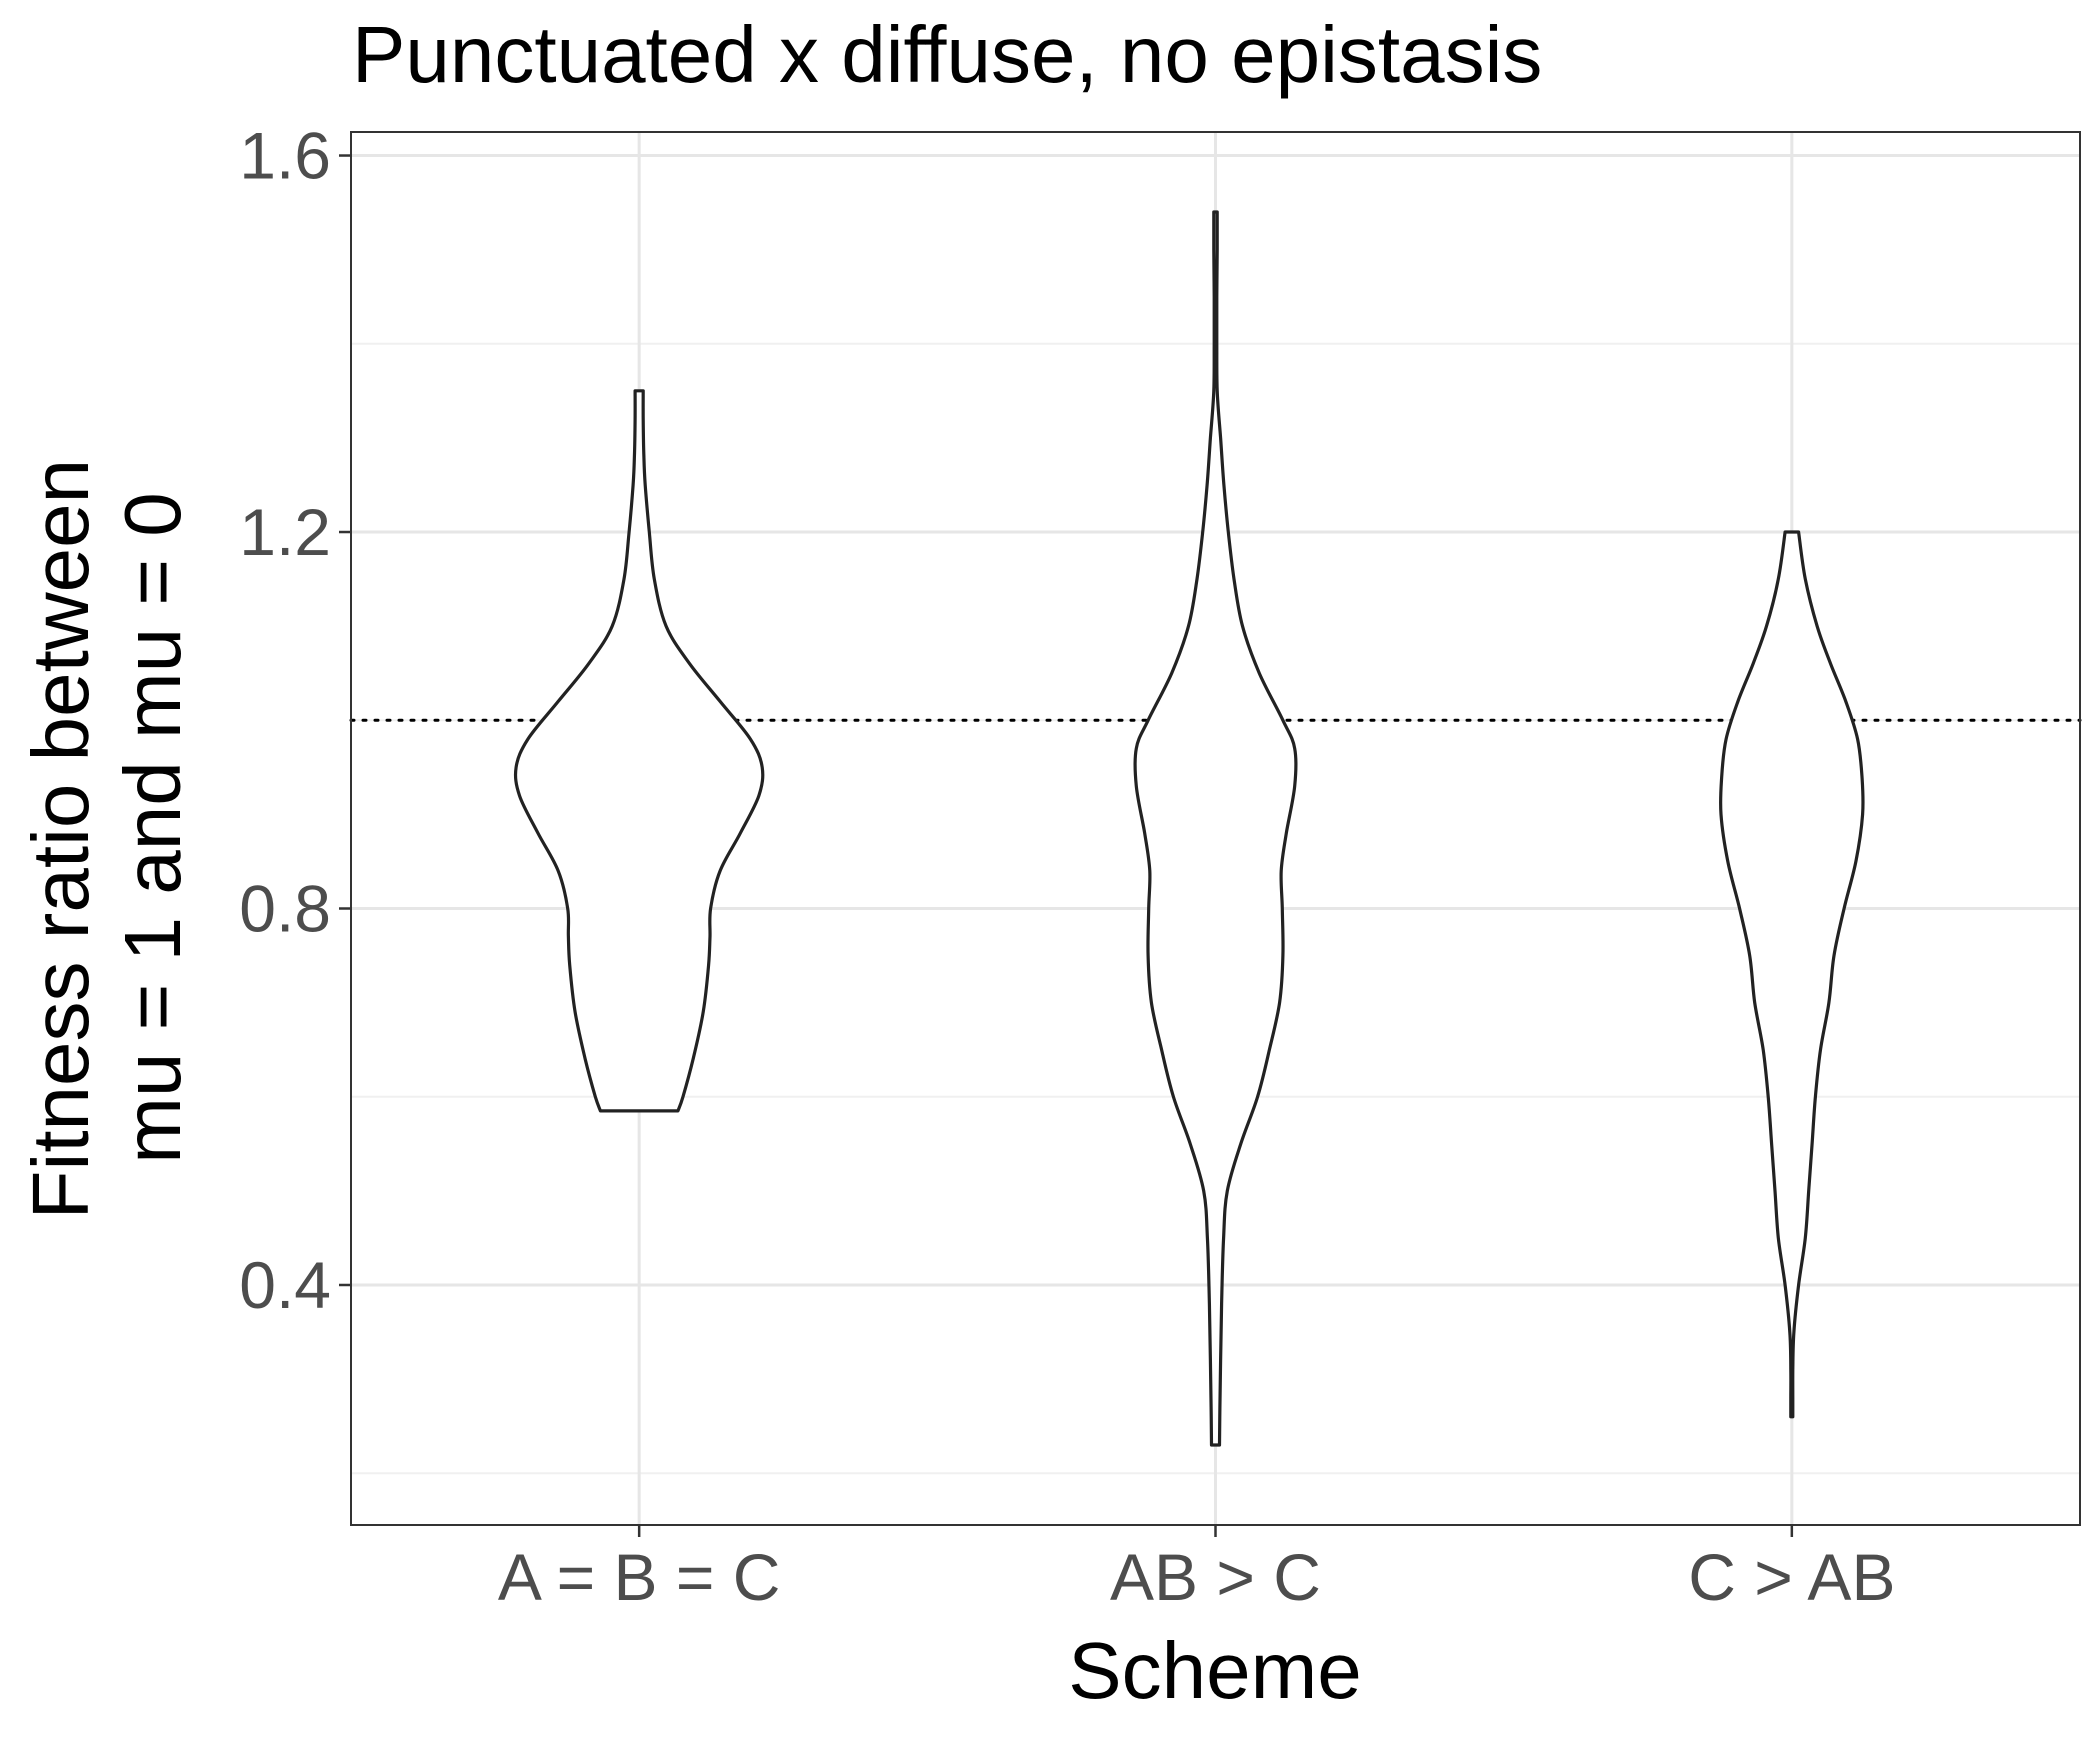  What do you see at coordinates (285, 532) in the screenshot?
I see `y-tick-label: 1.2` at bounding box center [285, 532].